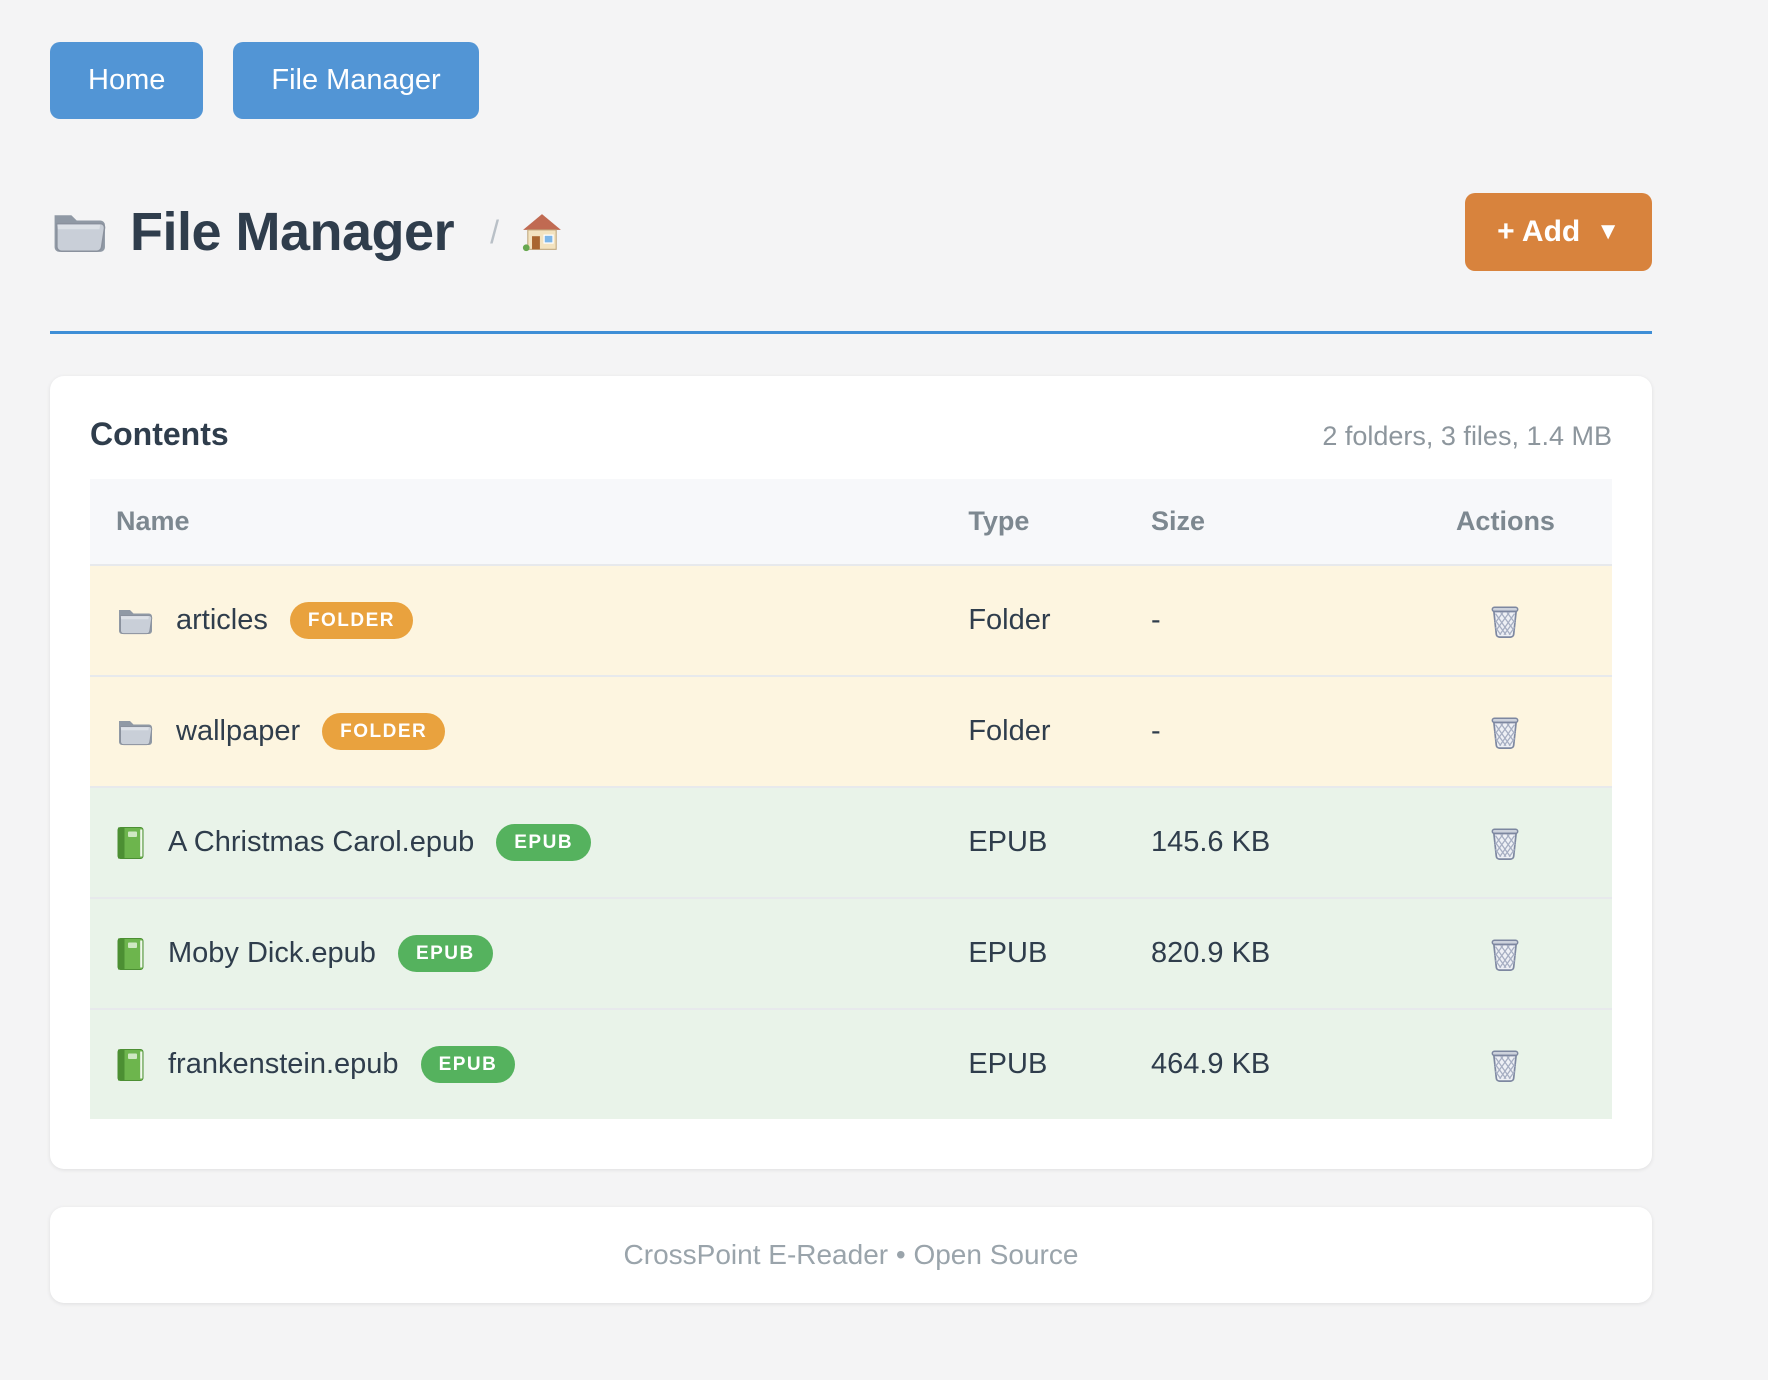 This screenshot has width=1768, height=1380. Describe the element at coordinates (851, 434) in the screenshot. I see `contents-card-header: Contents 2 folders, 3 files, 1.4 MB` at that location.